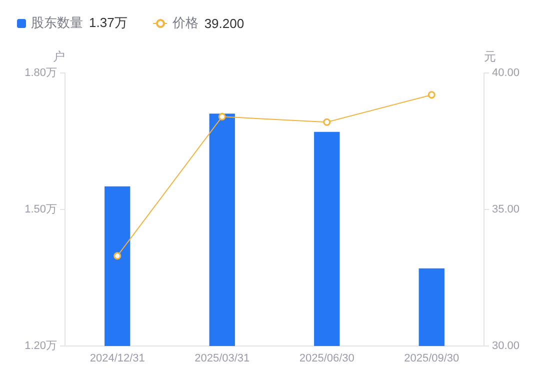  Describe the element at coordinates (506, 210) in the screenshot. I see `y2-tick-label: 35.00` at that location.